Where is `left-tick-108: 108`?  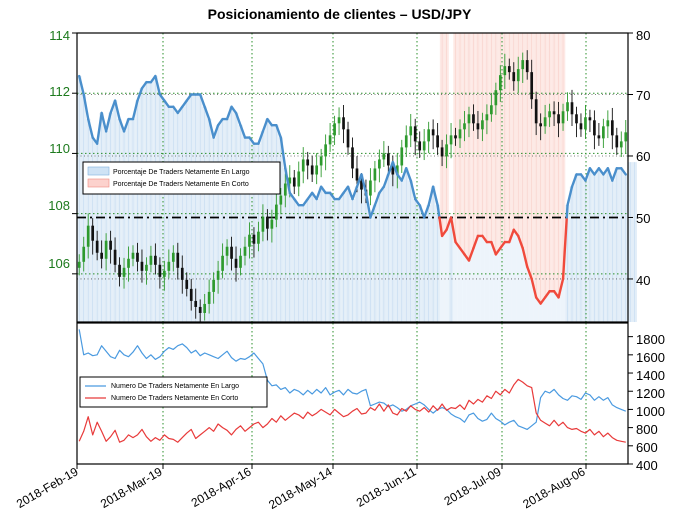 left-tick-108: 108 is located at coordinates (59, 205).